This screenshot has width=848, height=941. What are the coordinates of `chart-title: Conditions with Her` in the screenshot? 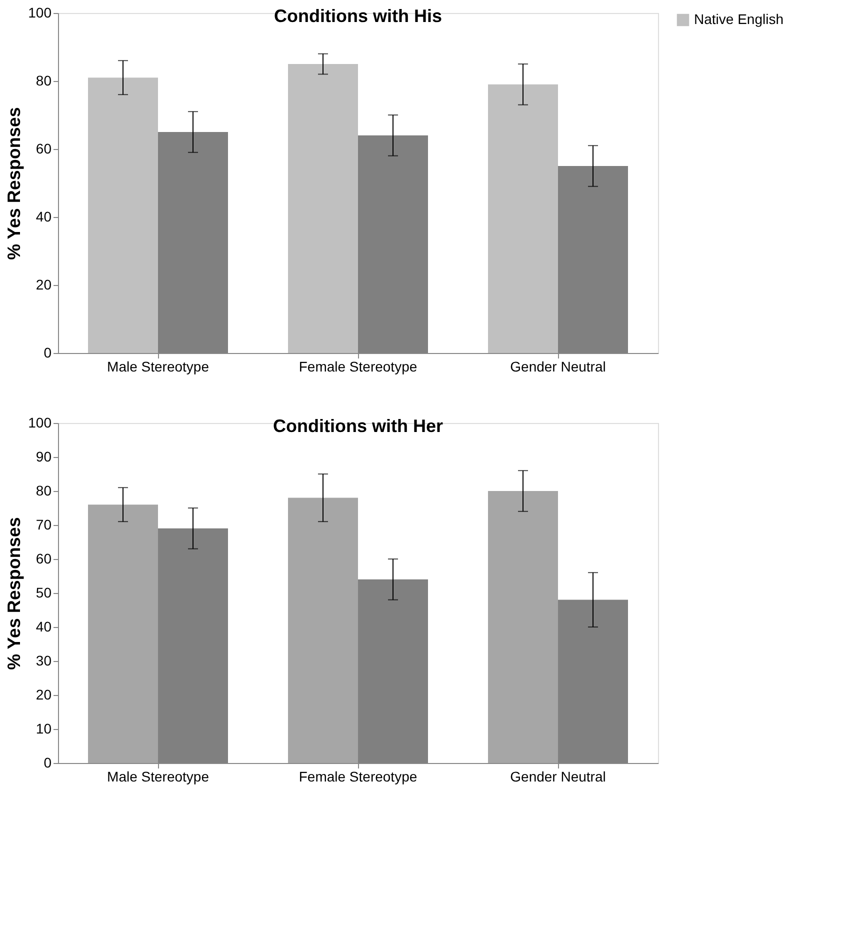 It's located at (358, 426).